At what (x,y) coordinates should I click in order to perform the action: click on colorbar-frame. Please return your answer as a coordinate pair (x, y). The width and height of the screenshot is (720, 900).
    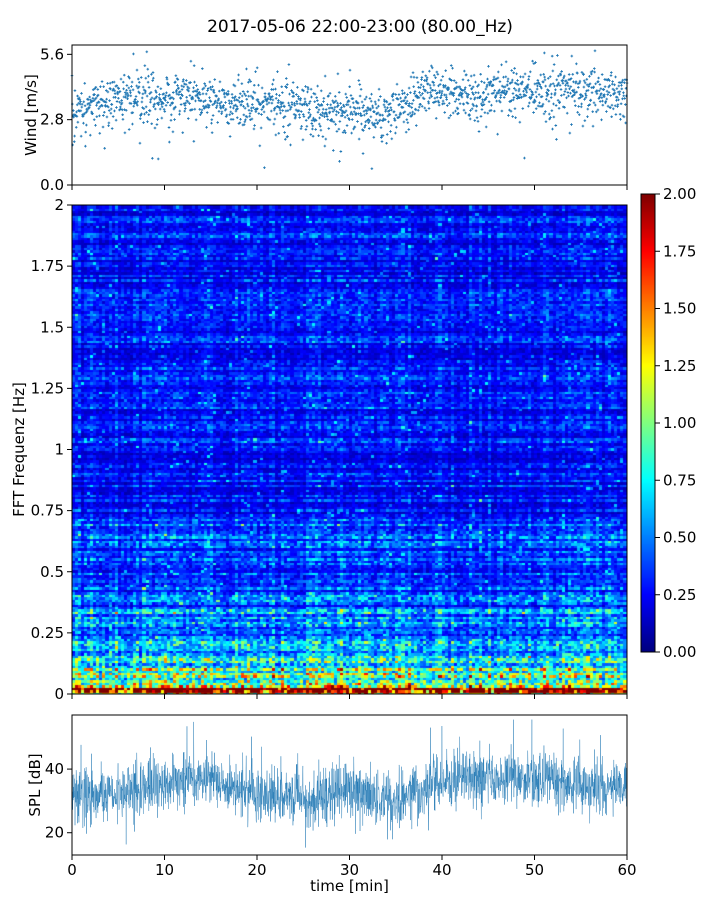
    Looking at the image, I should click on (648, 423).